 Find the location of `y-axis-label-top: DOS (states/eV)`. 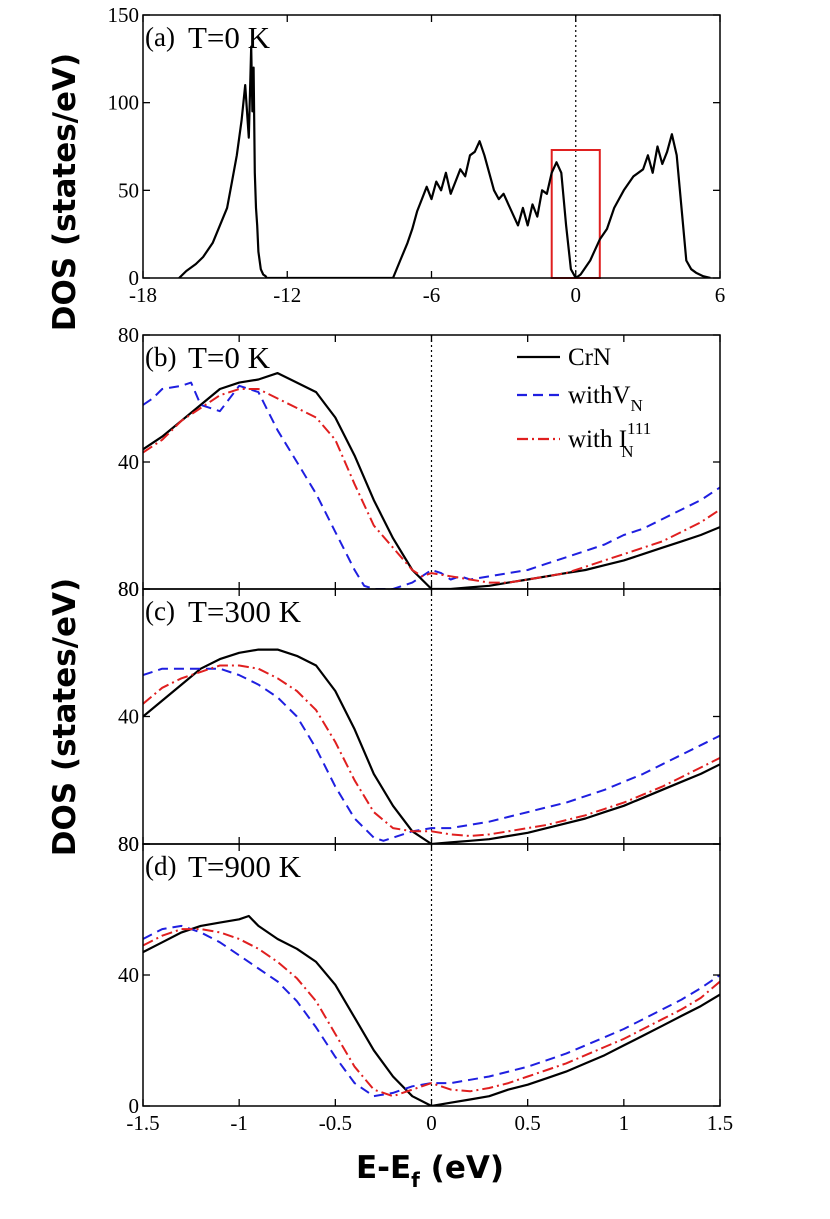

y-axis-label-top: DOS (states/eV) is located at coordinates (65, 192).